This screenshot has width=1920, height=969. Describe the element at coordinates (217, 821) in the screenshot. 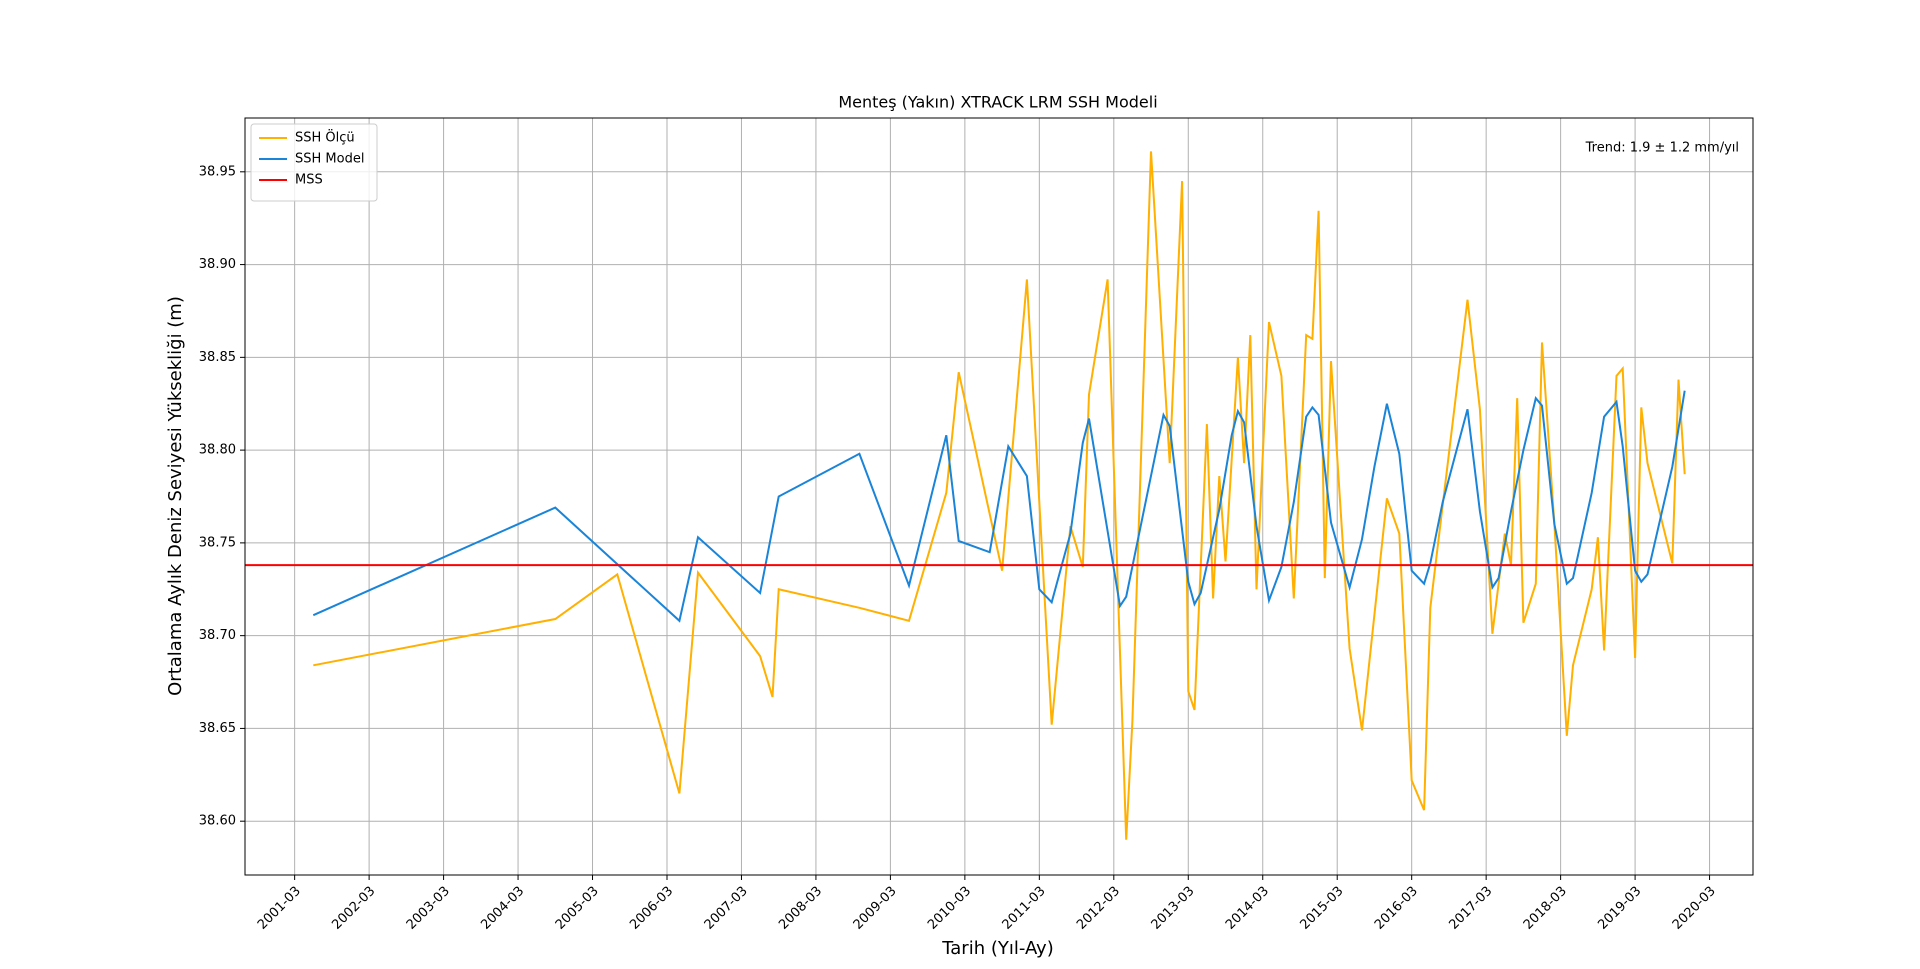

I see `y-tick-label: 38.60` at that location.